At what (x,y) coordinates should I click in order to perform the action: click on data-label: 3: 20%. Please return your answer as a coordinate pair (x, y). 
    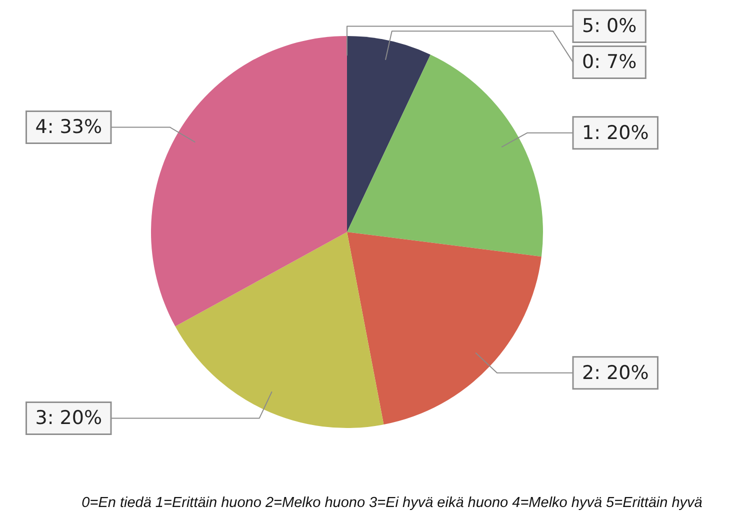
    Looking at the image, I should click on (68, 418).